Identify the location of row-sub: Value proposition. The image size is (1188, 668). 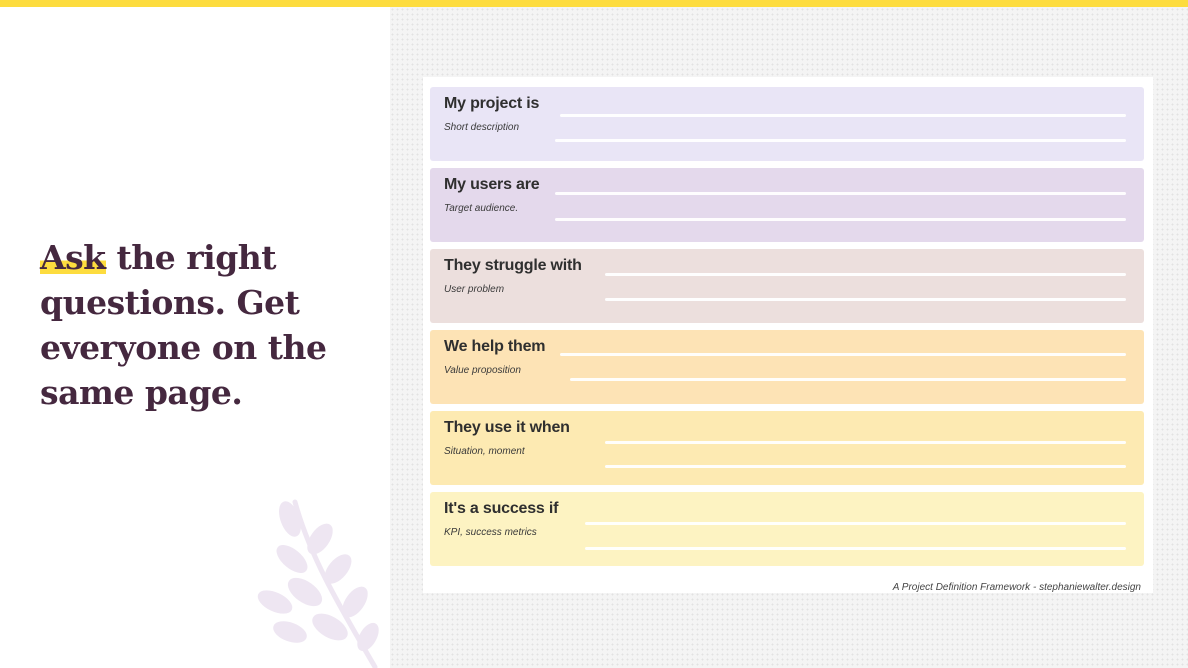
(482, 370).